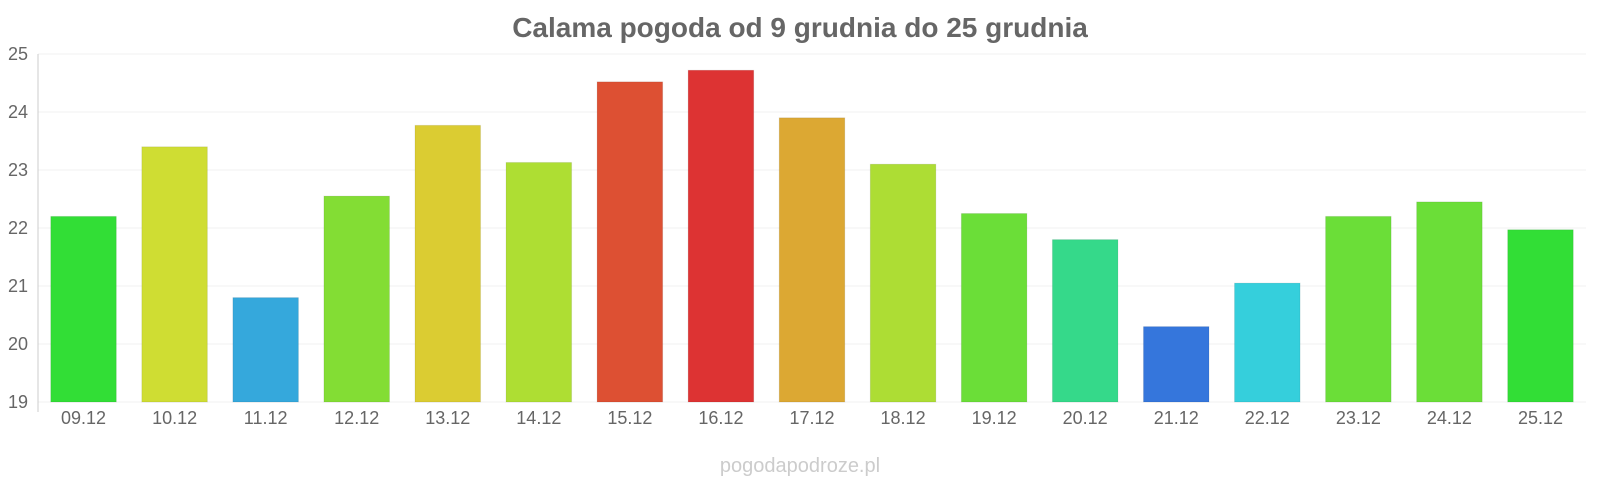 The width and height of the screenshot is (1600, 480). What do you see at coordinates (800, 27) in the screenshot?
I see `chart-title: Calama pogoda od 9 grudnia do 25 grudnia` at bounding box center [800, 27].